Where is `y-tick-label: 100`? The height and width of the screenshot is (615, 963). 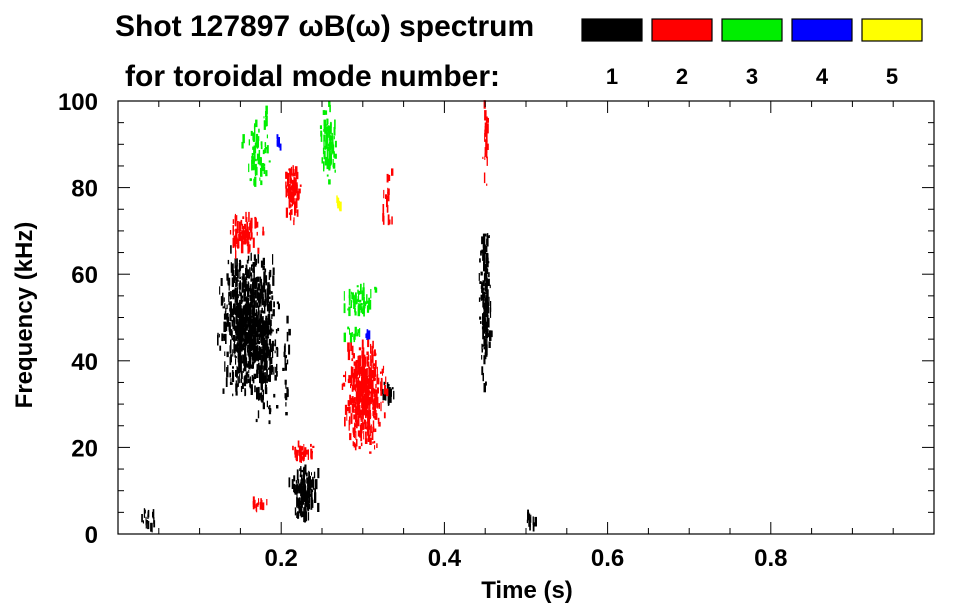 y-tick-label: 100 is located at coordinates (78, 102).